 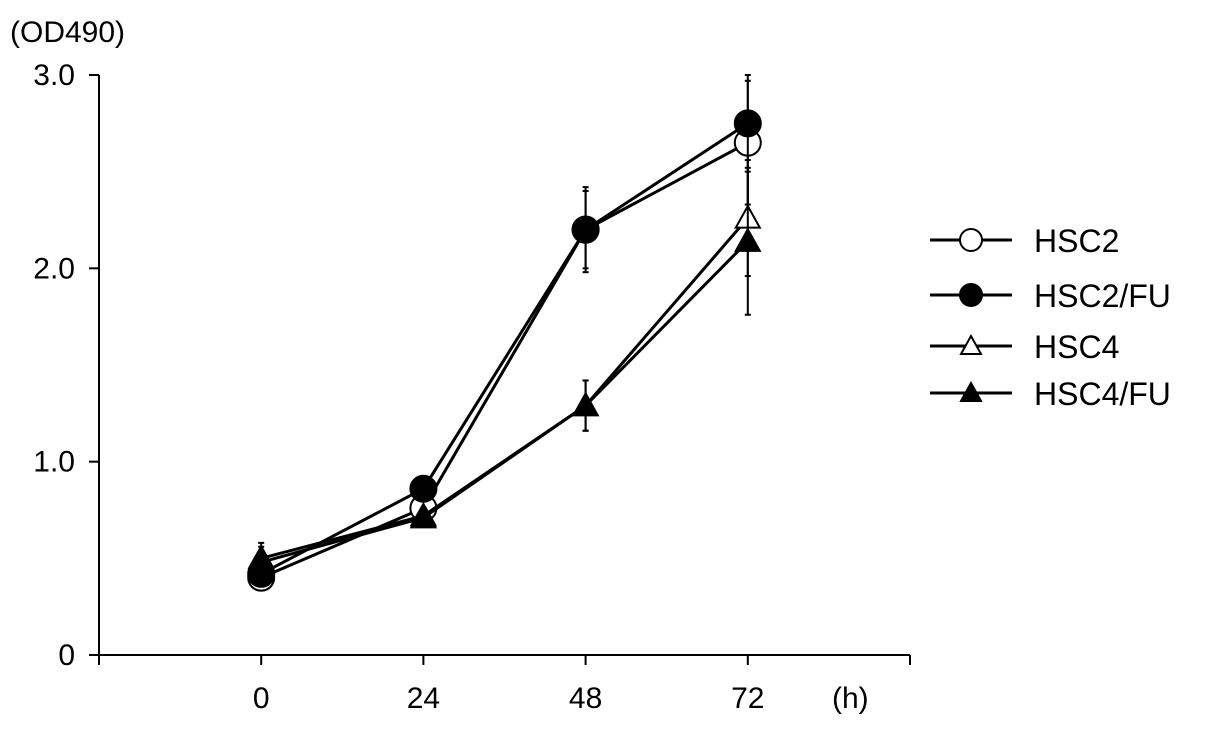 What do you see at coordinates (971, 391) in the screenshot?
I see `legend-marker-hsc4-fu` at bounding box center [971, 391].